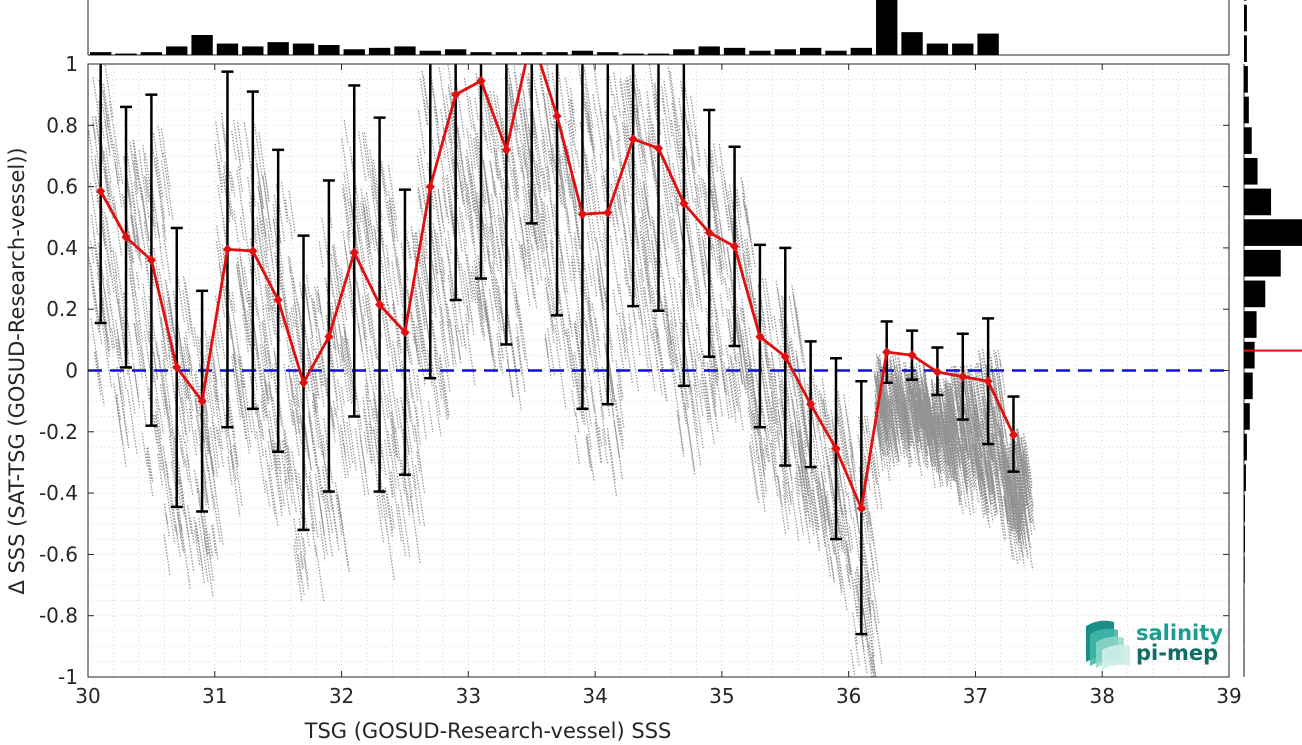 The image size is (1302, 745). What do you see at coordinates (721, 696) in the screenshot?
I see `x-tick-label: 35` at bounding box center [721, 696].